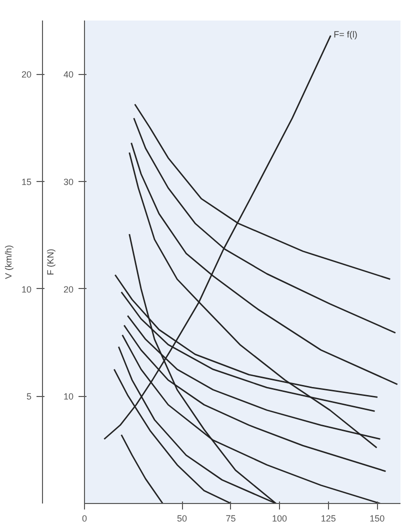 Image resolution: width=412 pixels, height=524 pixels. What do you see at coordinates (377, 519) in the screenshot?
I see `x-tick-label: 150` at bounding box center [377, 519].